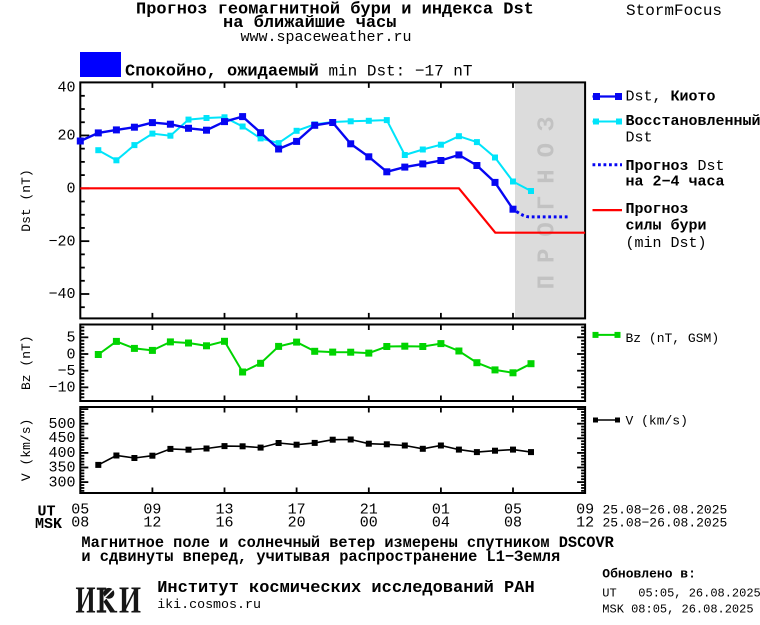 The image size is (760, 625). What do you see at coordinates (61, 242) in the screenshot?
I see `svg-text: −20` at bounding box center [61, 242].